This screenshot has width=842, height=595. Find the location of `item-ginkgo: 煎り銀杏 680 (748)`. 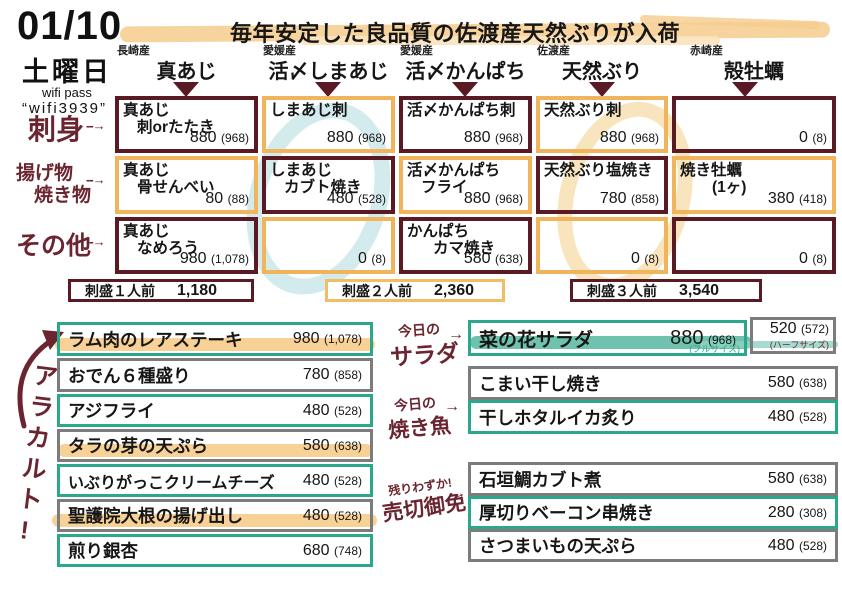

item-ginkgo: 煎り銀杏 680 (748) is located at coordinates (215, 550).